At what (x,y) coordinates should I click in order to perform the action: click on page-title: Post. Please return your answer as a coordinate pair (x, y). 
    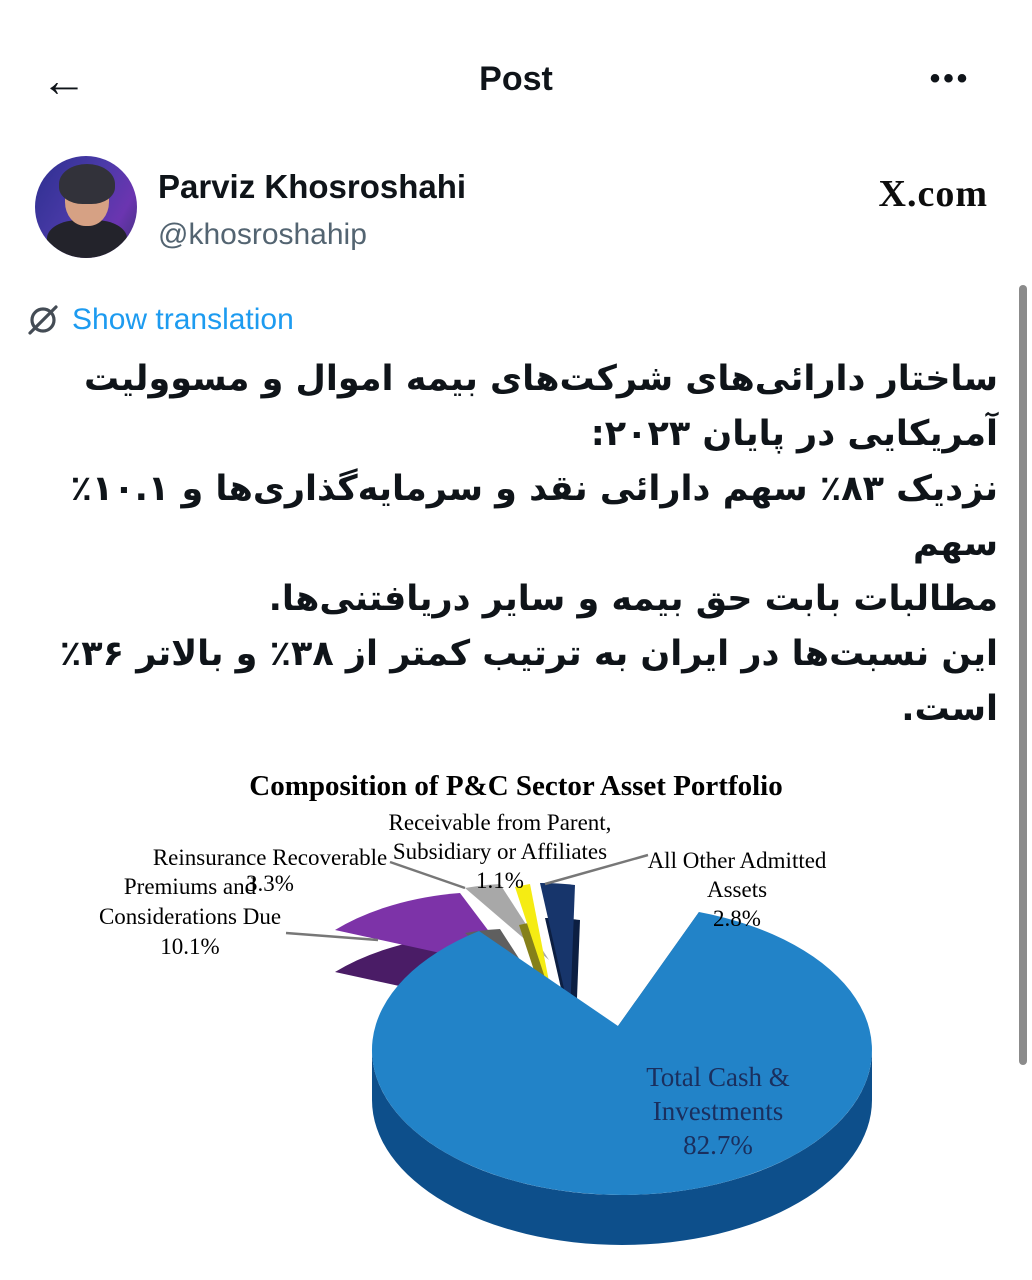
    Looking at the image, I should click on (516, 79).